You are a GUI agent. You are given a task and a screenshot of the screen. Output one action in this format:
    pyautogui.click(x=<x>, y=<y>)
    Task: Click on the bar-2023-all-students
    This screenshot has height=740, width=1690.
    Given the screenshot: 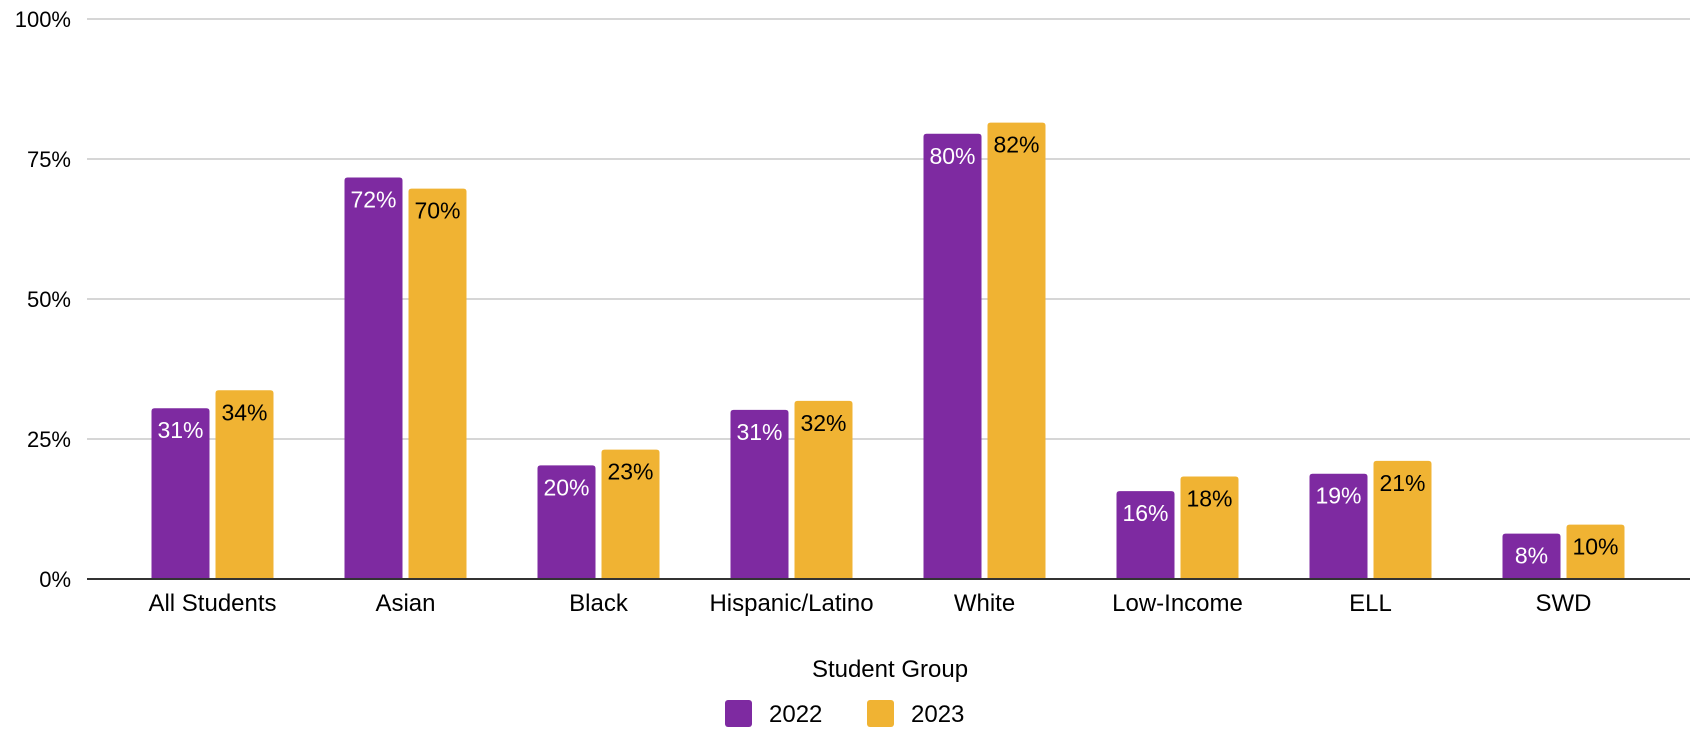 What is the action you would take?
    pyautogui.click(x=244, y=484)
    